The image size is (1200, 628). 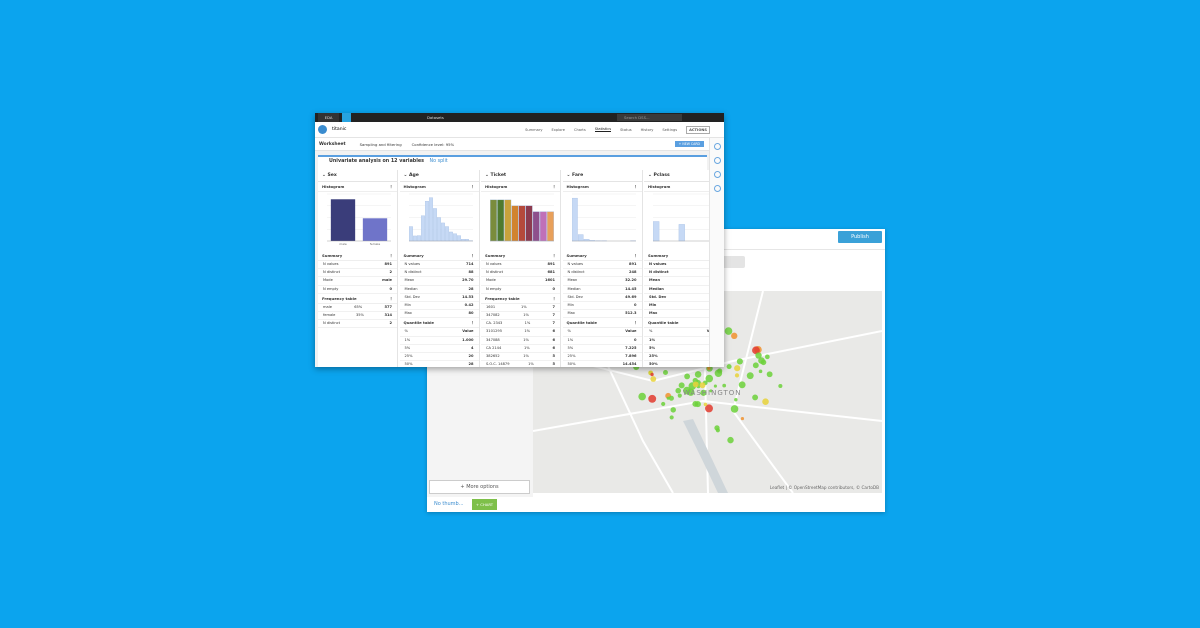 What do you see at coordinates (493, 339) in the screenshot?
I see `cell: 347088` at bounding box center [493, 339].